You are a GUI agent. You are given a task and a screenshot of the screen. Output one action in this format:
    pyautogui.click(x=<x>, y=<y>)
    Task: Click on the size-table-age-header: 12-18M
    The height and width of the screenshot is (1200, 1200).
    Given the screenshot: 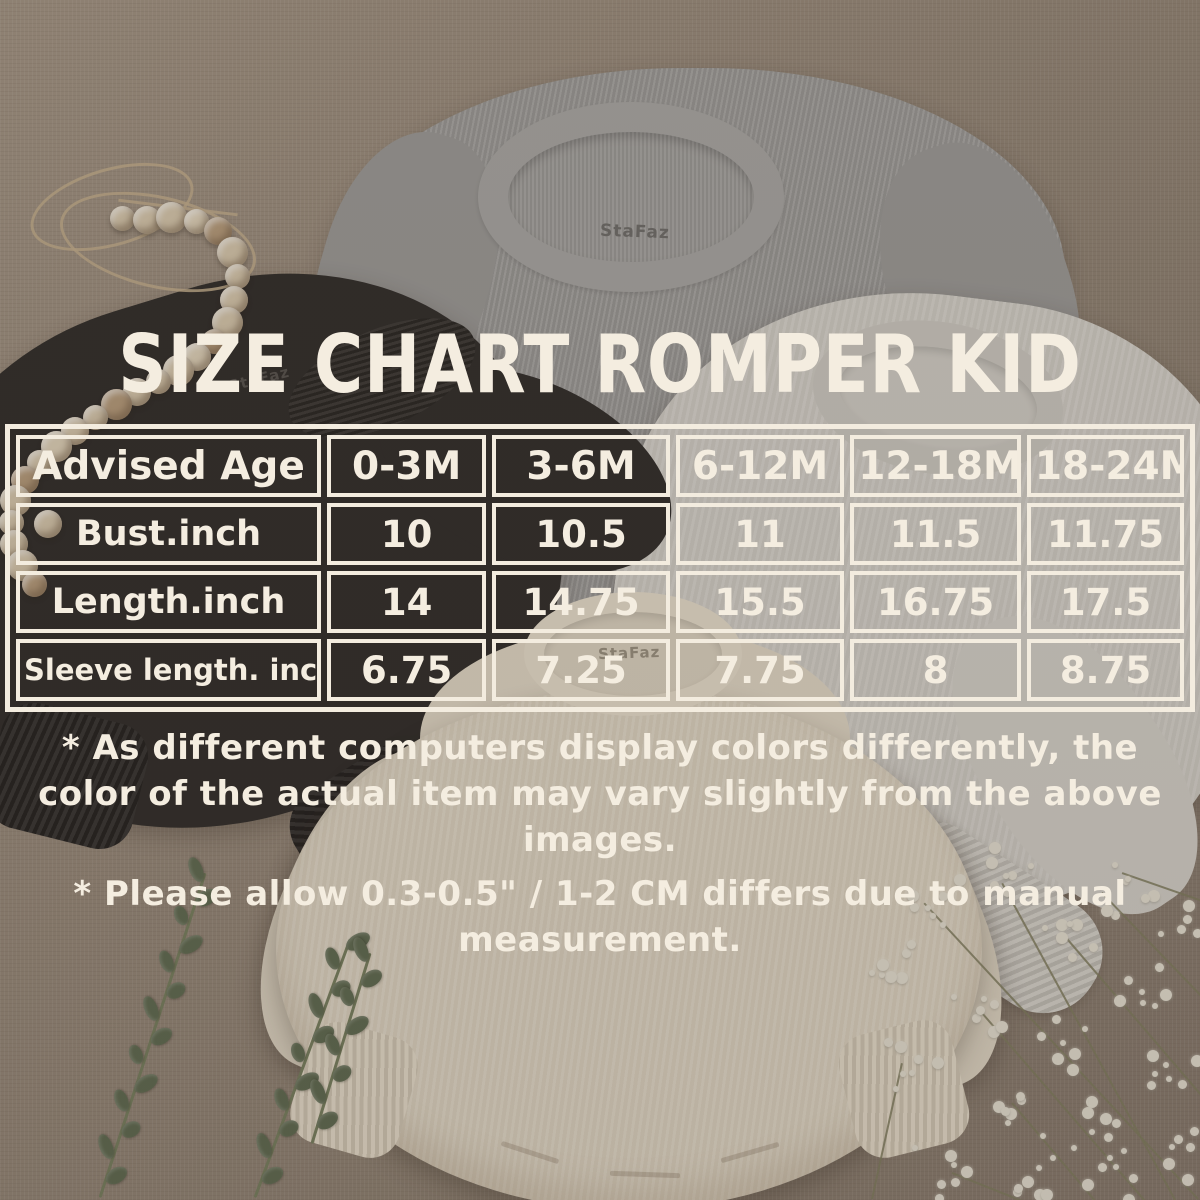 What is the action you would take?
    pyautogui.click(x=935, y=466)
    